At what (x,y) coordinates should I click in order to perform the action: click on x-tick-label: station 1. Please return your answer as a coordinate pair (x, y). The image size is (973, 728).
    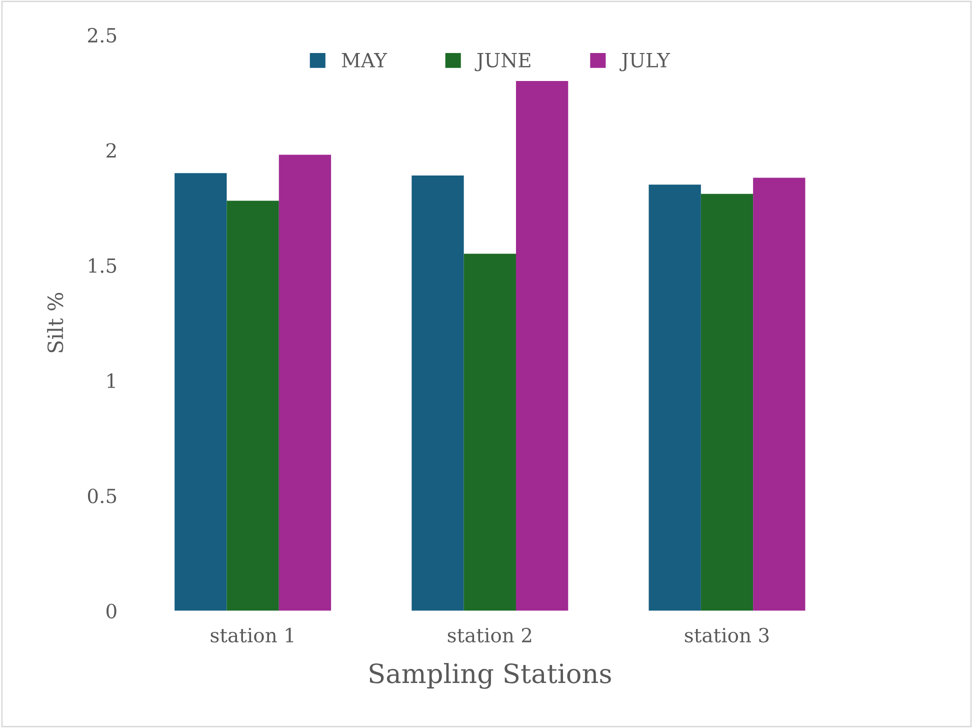
    Looking at the image, I should click on (252, 635).